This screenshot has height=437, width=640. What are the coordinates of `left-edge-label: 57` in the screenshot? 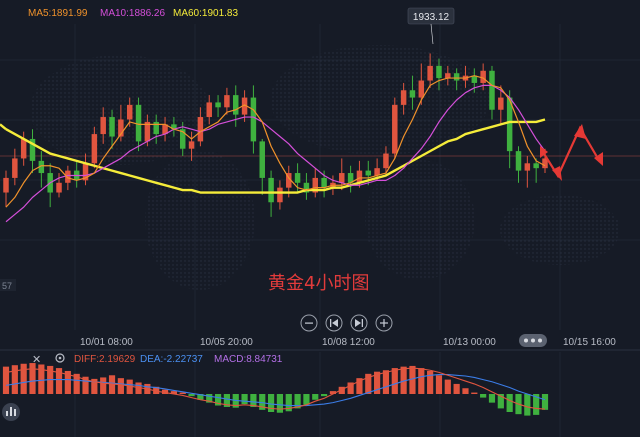 It's located at (7, 286).